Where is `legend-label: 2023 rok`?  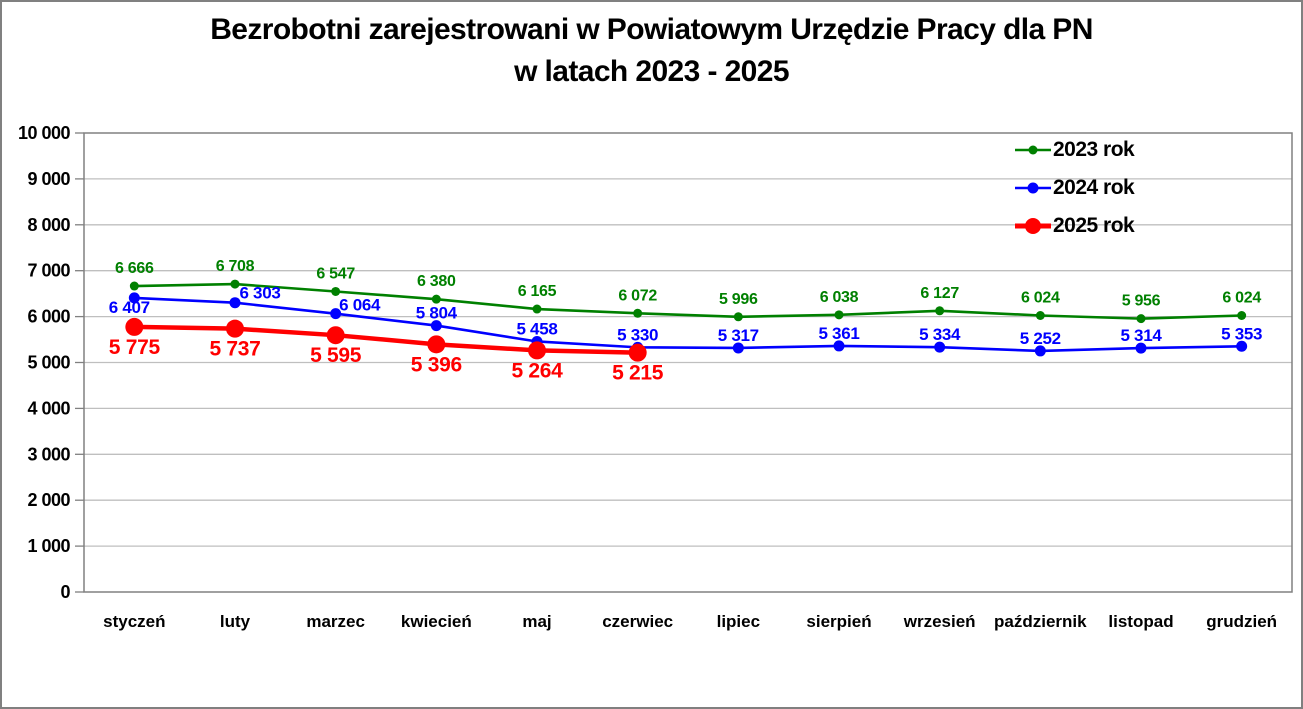
legend-label: 2023 rok is located at coordinates (1094, 149).